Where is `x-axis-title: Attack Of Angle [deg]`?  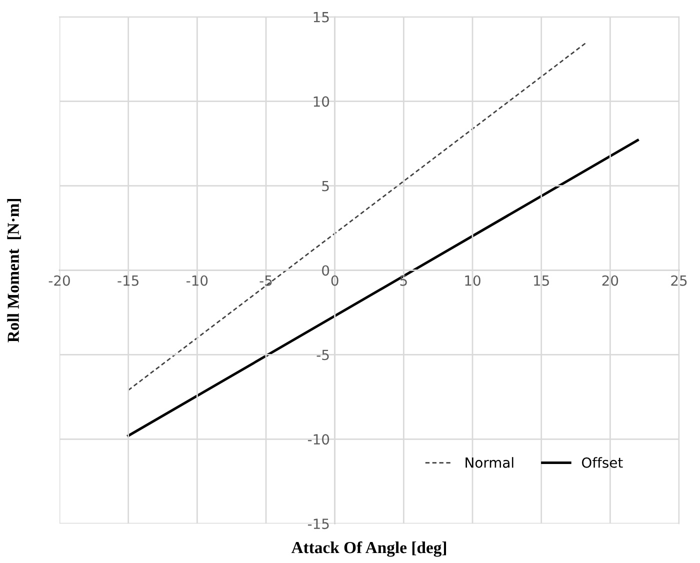
x-axis-title: Attack Of Angle [deg] is located at coordinates (368, 549).